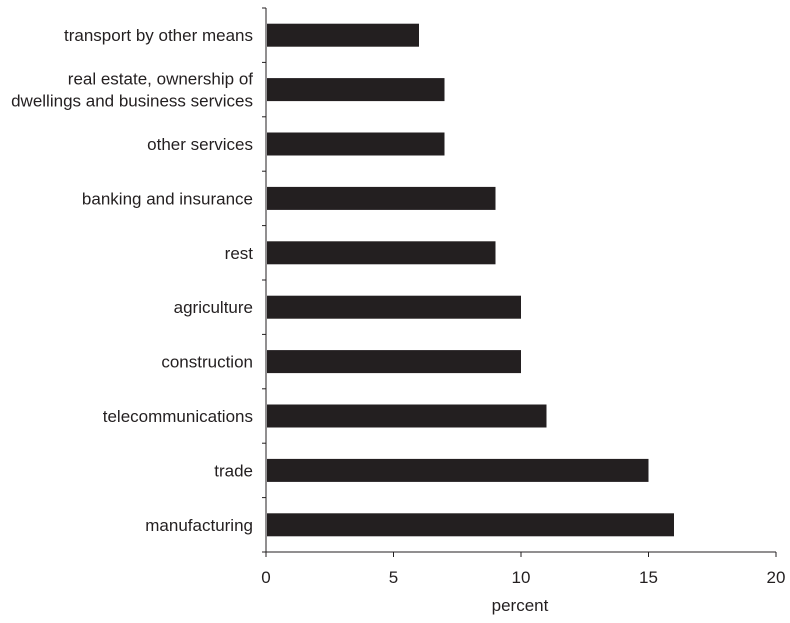  What do you see at coordinates (776, 577) in the screenshot?
I see `x-tick-label-20: 20` at bounding box center [776, 577].